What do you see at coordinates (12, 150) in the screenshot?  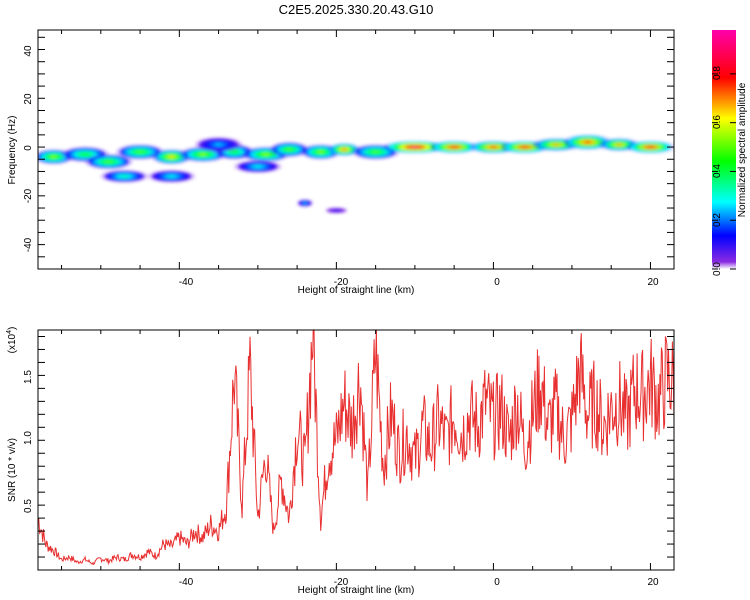 I see `spectrogram-y-axis-label: Frequency (Hz)` at bounding box center [12, 150].